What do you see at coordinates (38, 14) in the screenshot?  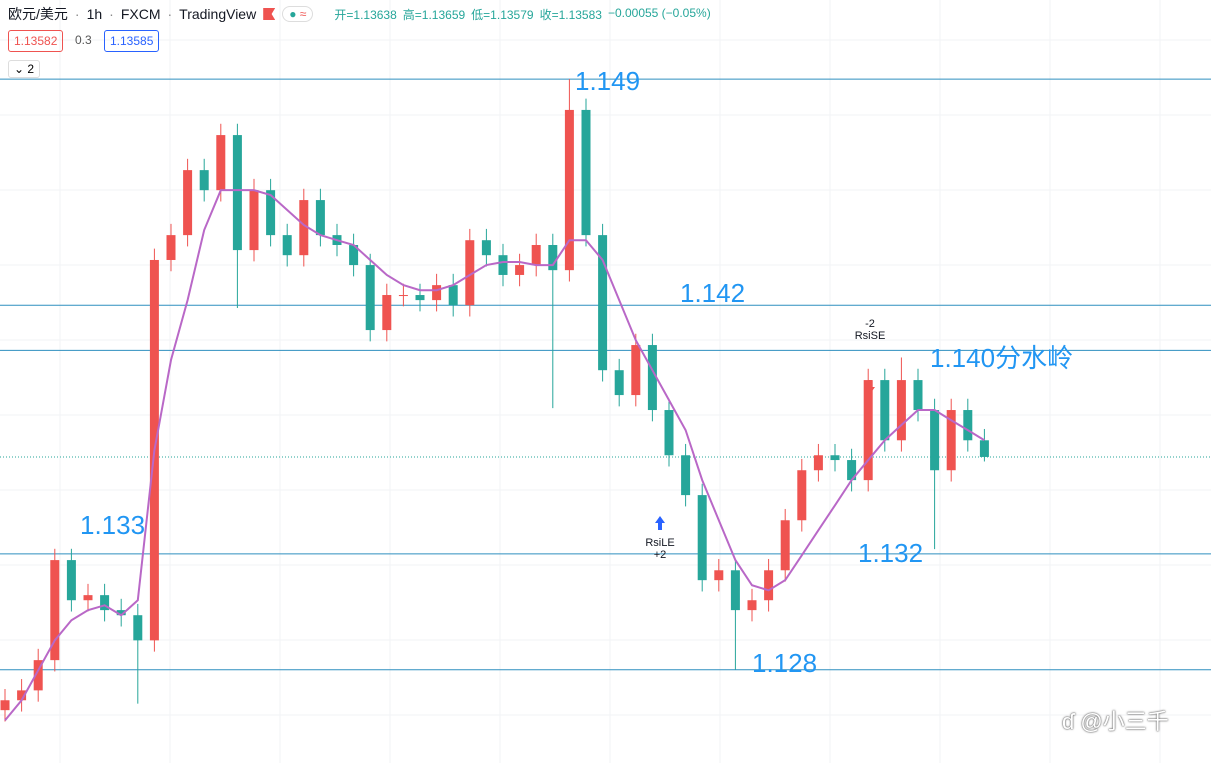 I see `symbol: 欧元/美元` at bounding box center [38, 14].